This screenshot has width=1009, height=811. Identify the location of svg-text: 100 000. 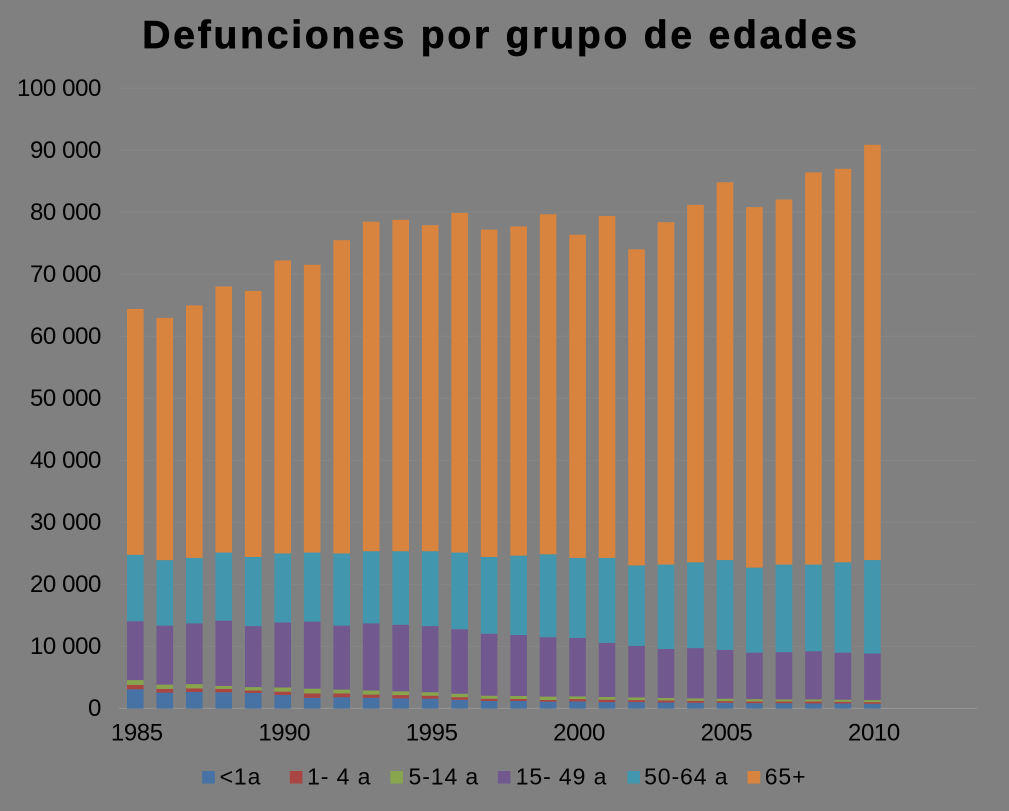
(59, 88).